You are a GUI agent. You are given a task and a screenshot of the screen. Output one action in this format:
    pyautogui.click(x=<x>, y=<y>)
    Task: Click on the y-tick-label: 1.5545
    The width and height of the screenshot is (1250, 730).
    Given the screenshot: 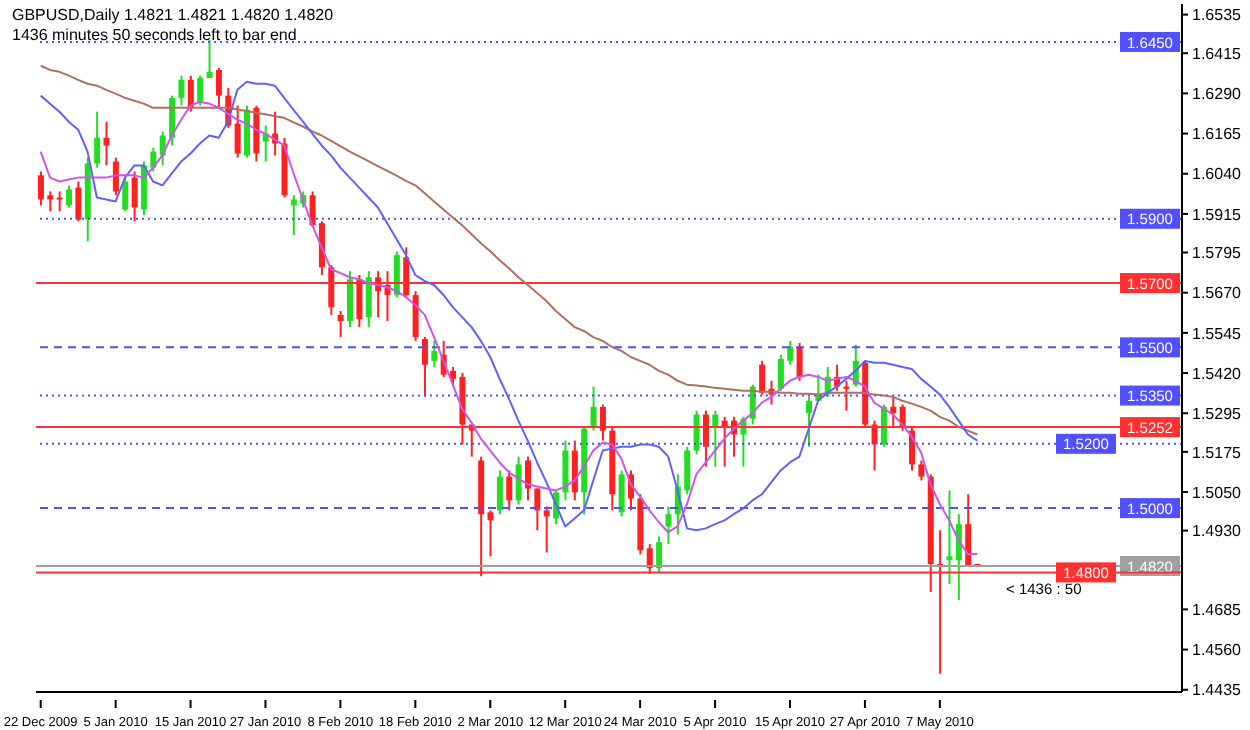 What is the action you would take?
    pyautogui.click(x=1217, y=333)
    